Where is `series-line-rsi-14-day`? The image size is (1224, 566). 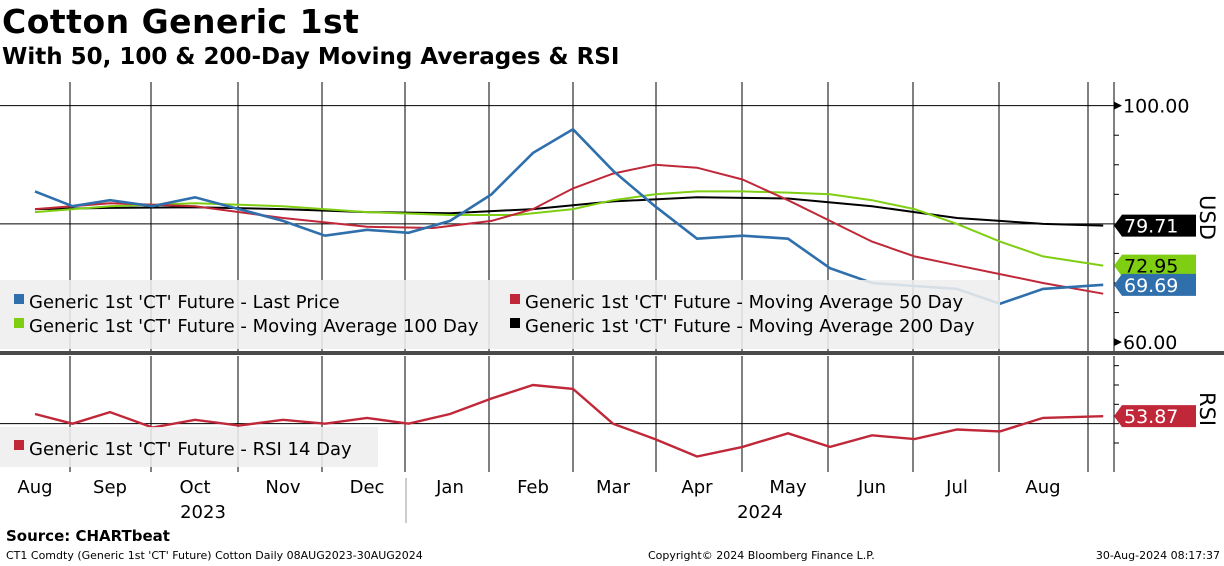 series-line-rsi-14-day is located at coordinates (569, 420).